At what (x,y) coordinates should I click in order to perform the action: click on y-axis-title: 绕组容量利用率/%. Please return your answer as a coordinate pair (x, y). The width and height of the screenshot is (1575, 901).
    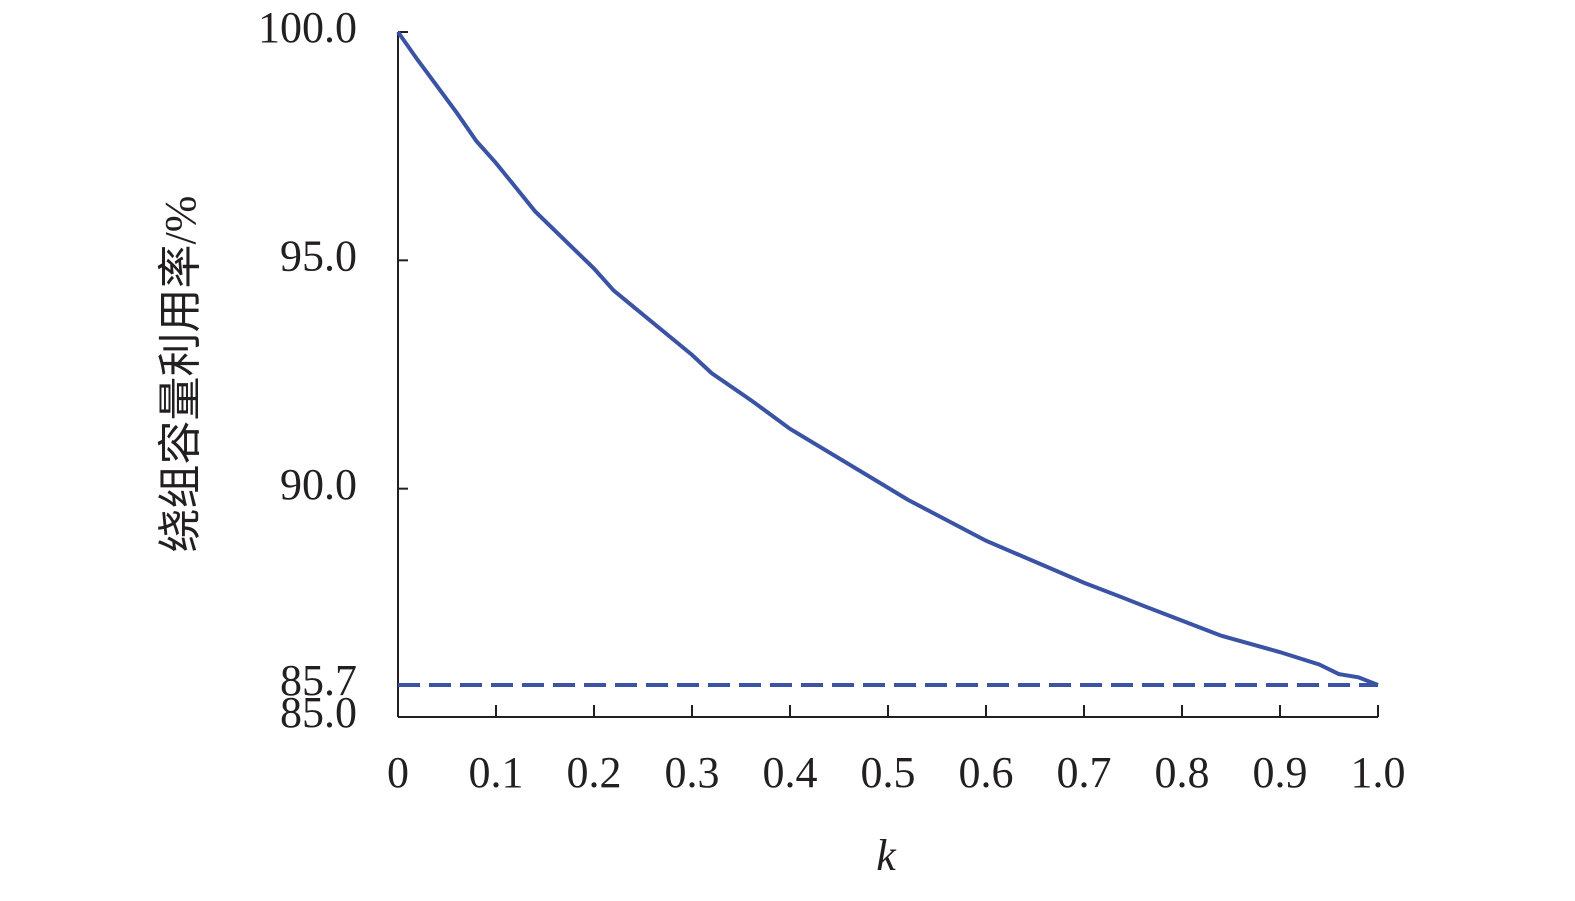
    Looking at the image, I should click on (180, 374).